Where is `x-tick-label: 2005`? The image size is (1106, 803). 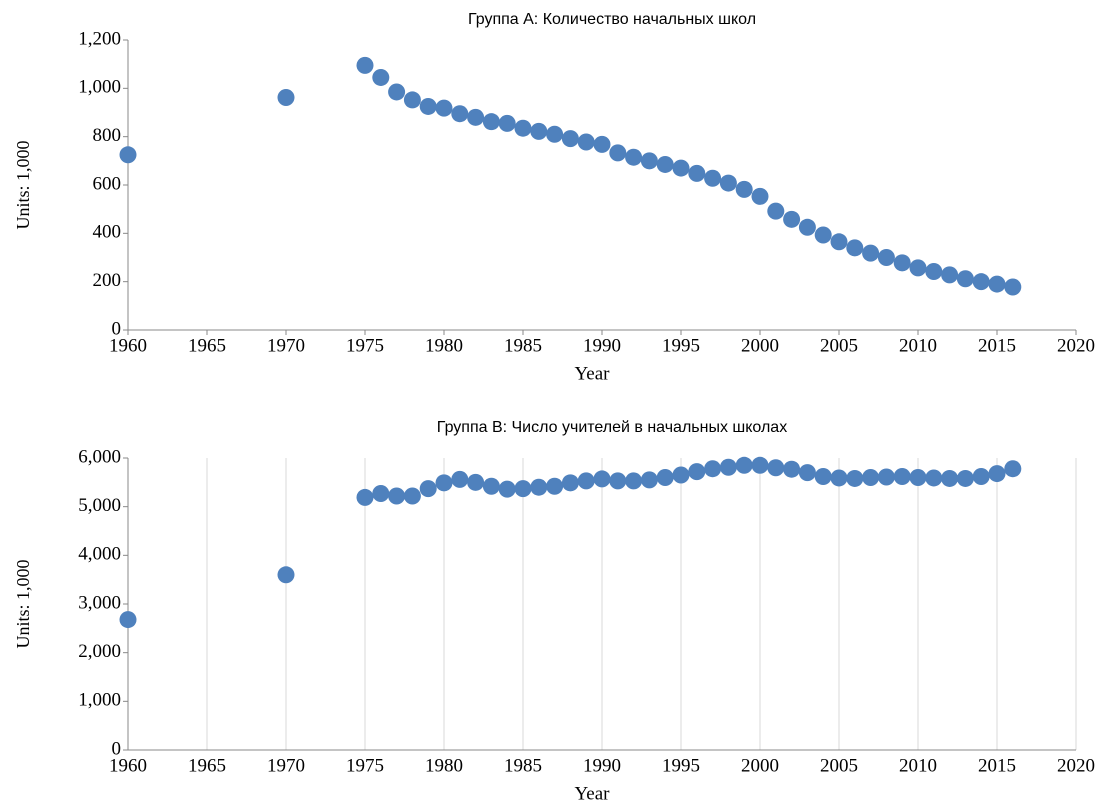 x-tick-label: 2005 is located at coordinates (839, 765).